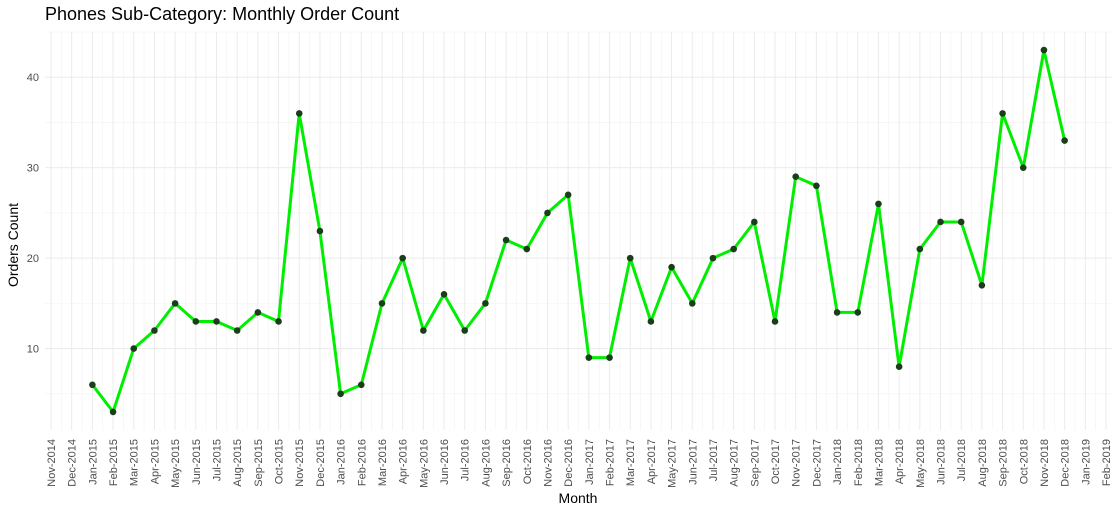 The image size is (1118, 513). What do you see at coordinates (921, 463) in the screenshot?
I see `x-tick-label: May-2018` at bounding box center [921, 463].